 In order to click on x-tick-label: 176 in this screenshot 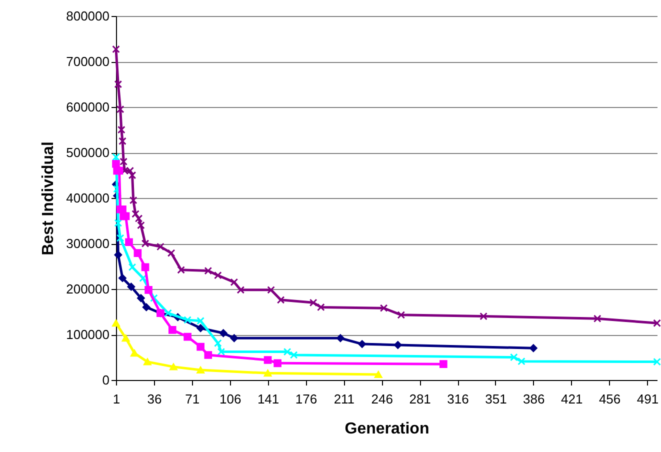, I will do `click(306, 399)`.